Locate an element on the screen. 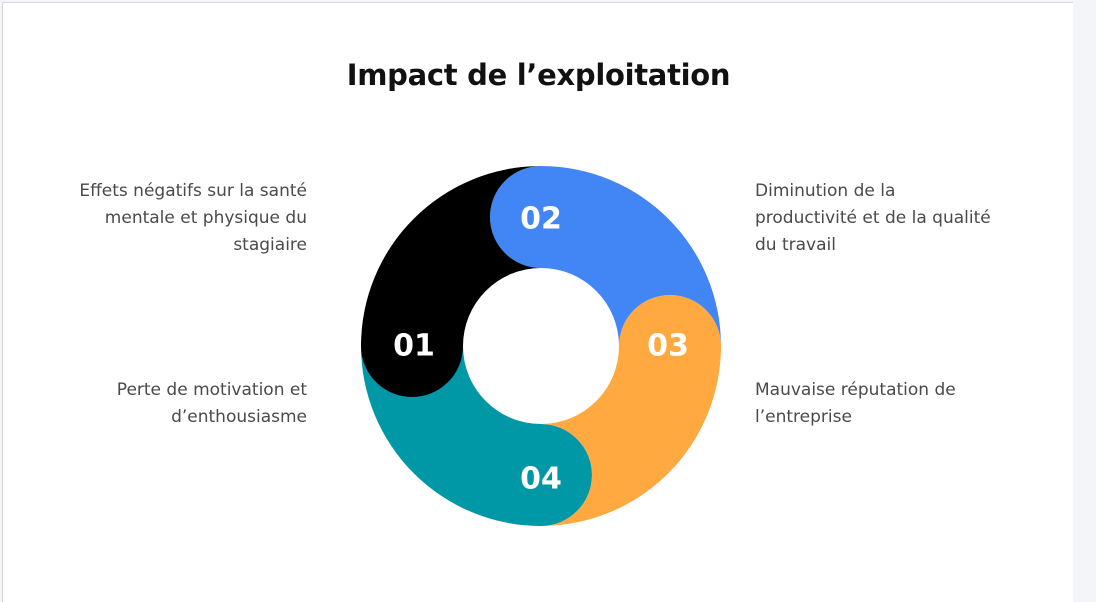  segment-1-number: 01 is located at coordinates (414, 346).